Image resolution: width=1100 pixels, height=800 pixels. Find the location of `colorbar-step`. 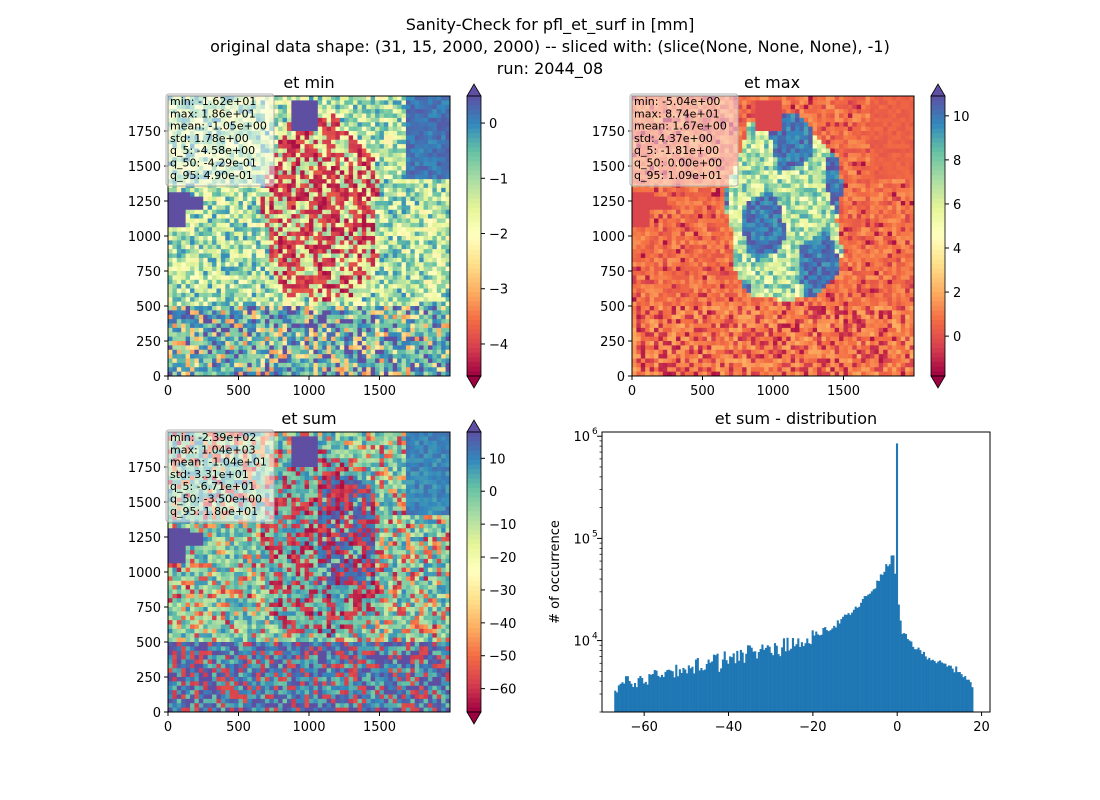

colorbar-step is located at coordinates (474, 183).